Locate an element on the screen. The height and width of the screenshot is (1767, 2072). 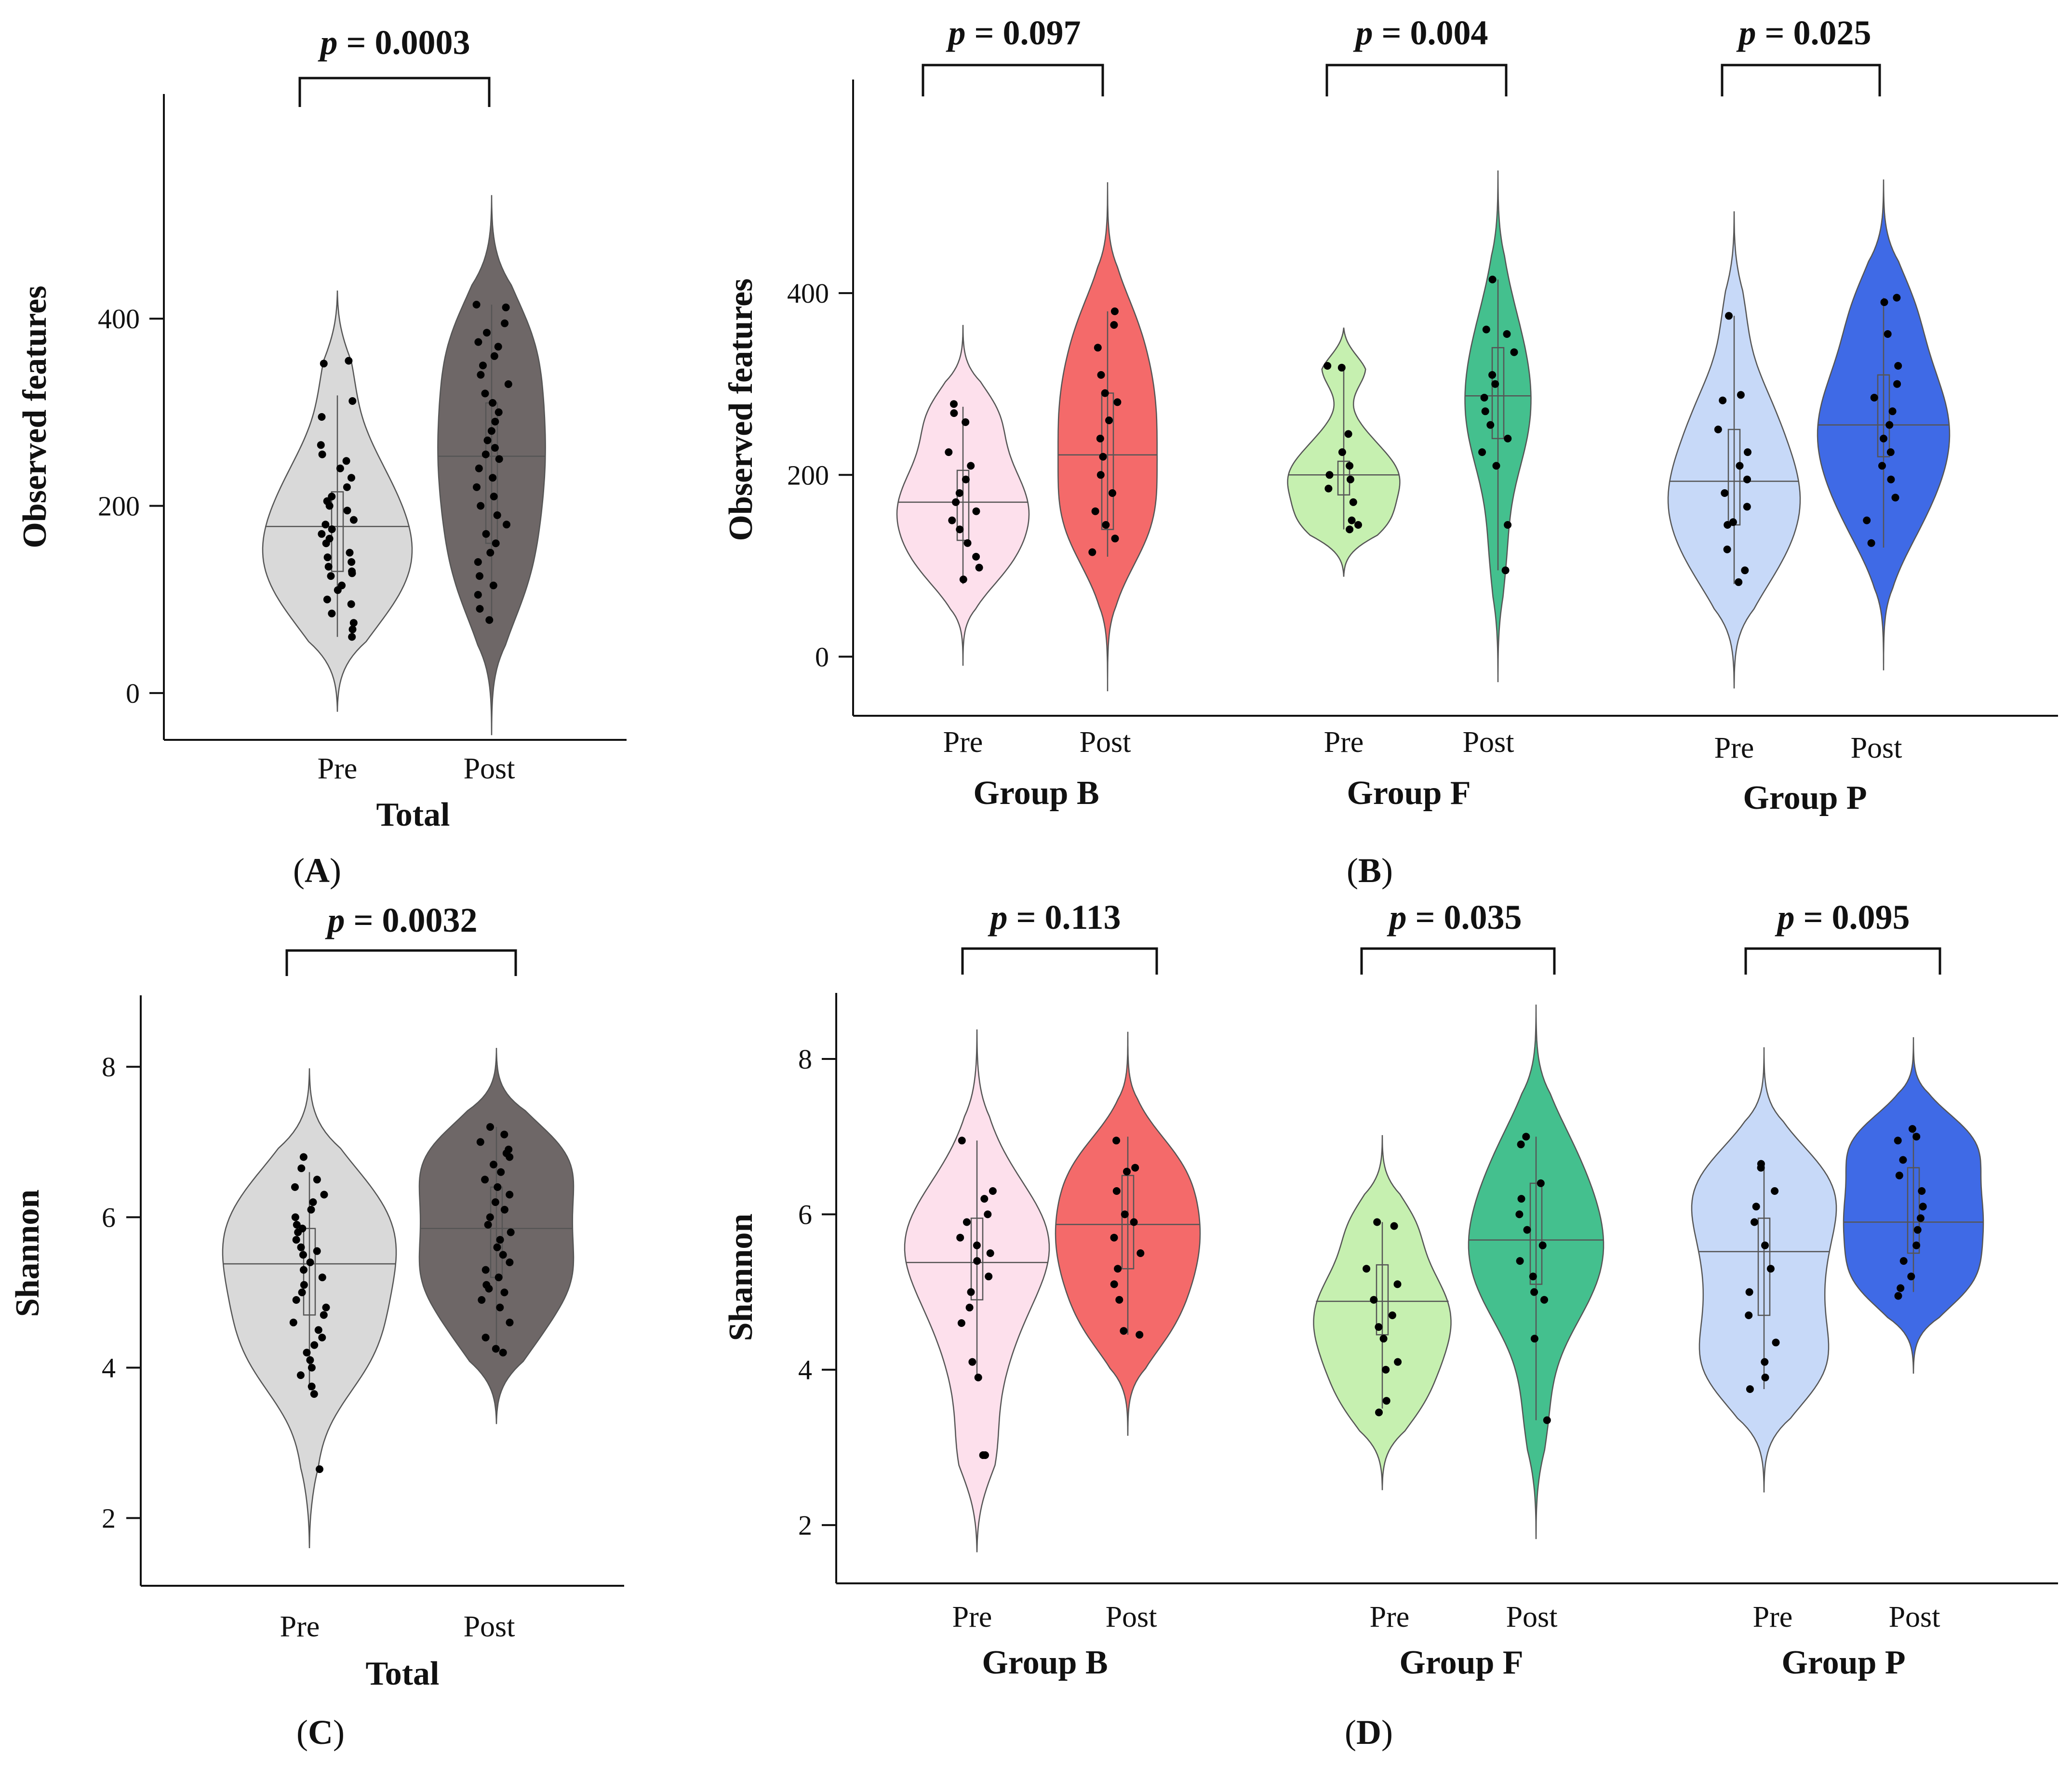
p-value: = 0.095 is located at coordinates (1856, 917).